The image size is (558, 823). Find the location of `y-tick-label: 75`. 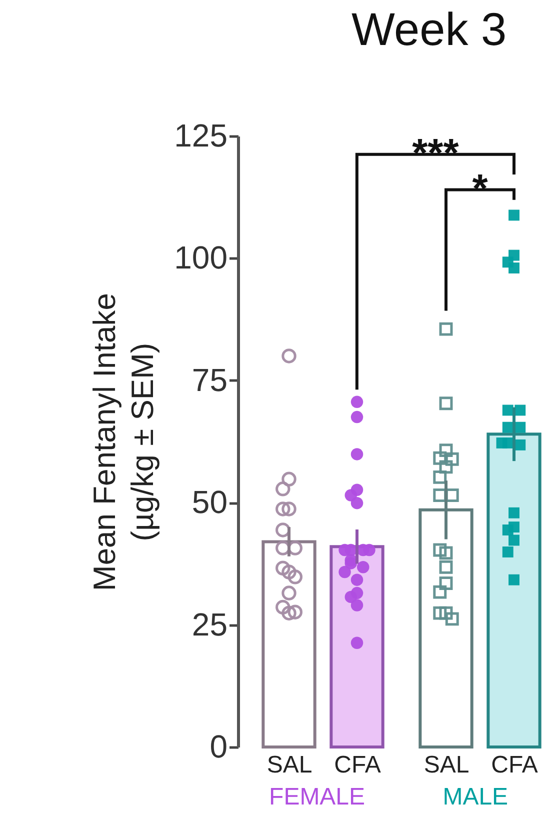

y-tick-label: 75 is located at coordinates (210, 380).